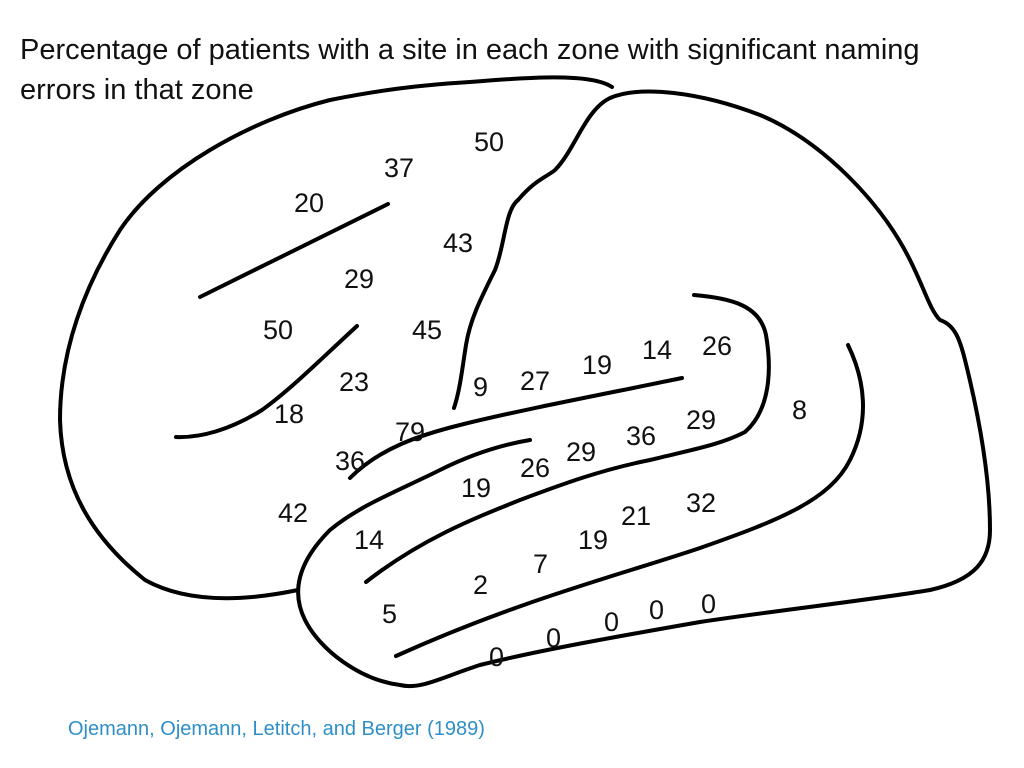  Describe the element at coordinates (389, 614) in the screenshot. I see `zone-value: 5` at that location.